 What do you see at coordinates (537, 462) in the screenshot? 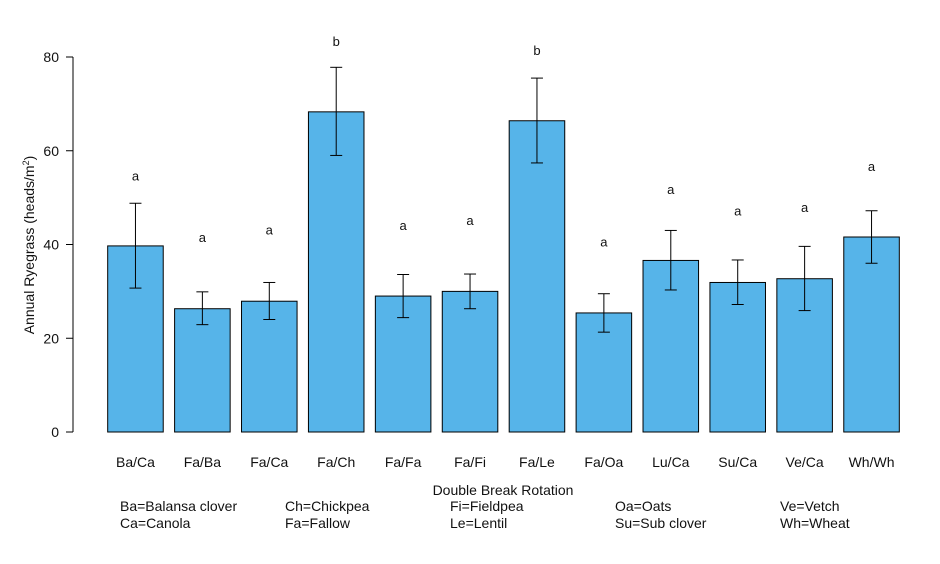
I see `category-label: Fa/Le` at bounding box center [537, 462].